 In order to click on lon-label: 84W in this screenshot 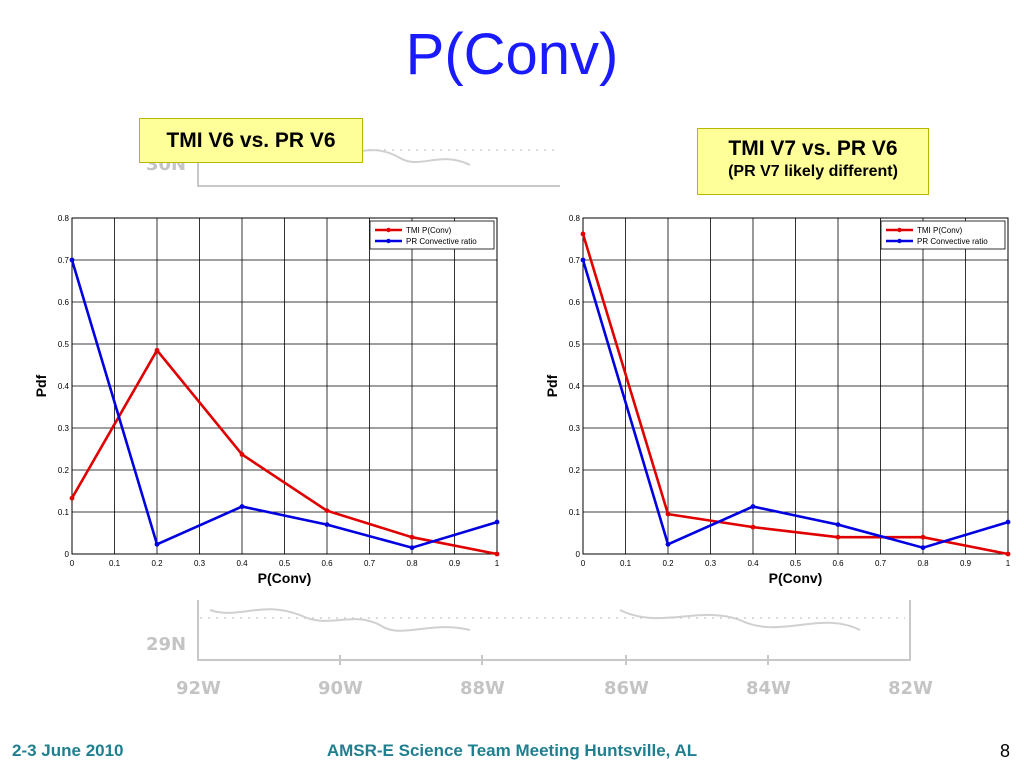, I will do `click(768, 688)`.